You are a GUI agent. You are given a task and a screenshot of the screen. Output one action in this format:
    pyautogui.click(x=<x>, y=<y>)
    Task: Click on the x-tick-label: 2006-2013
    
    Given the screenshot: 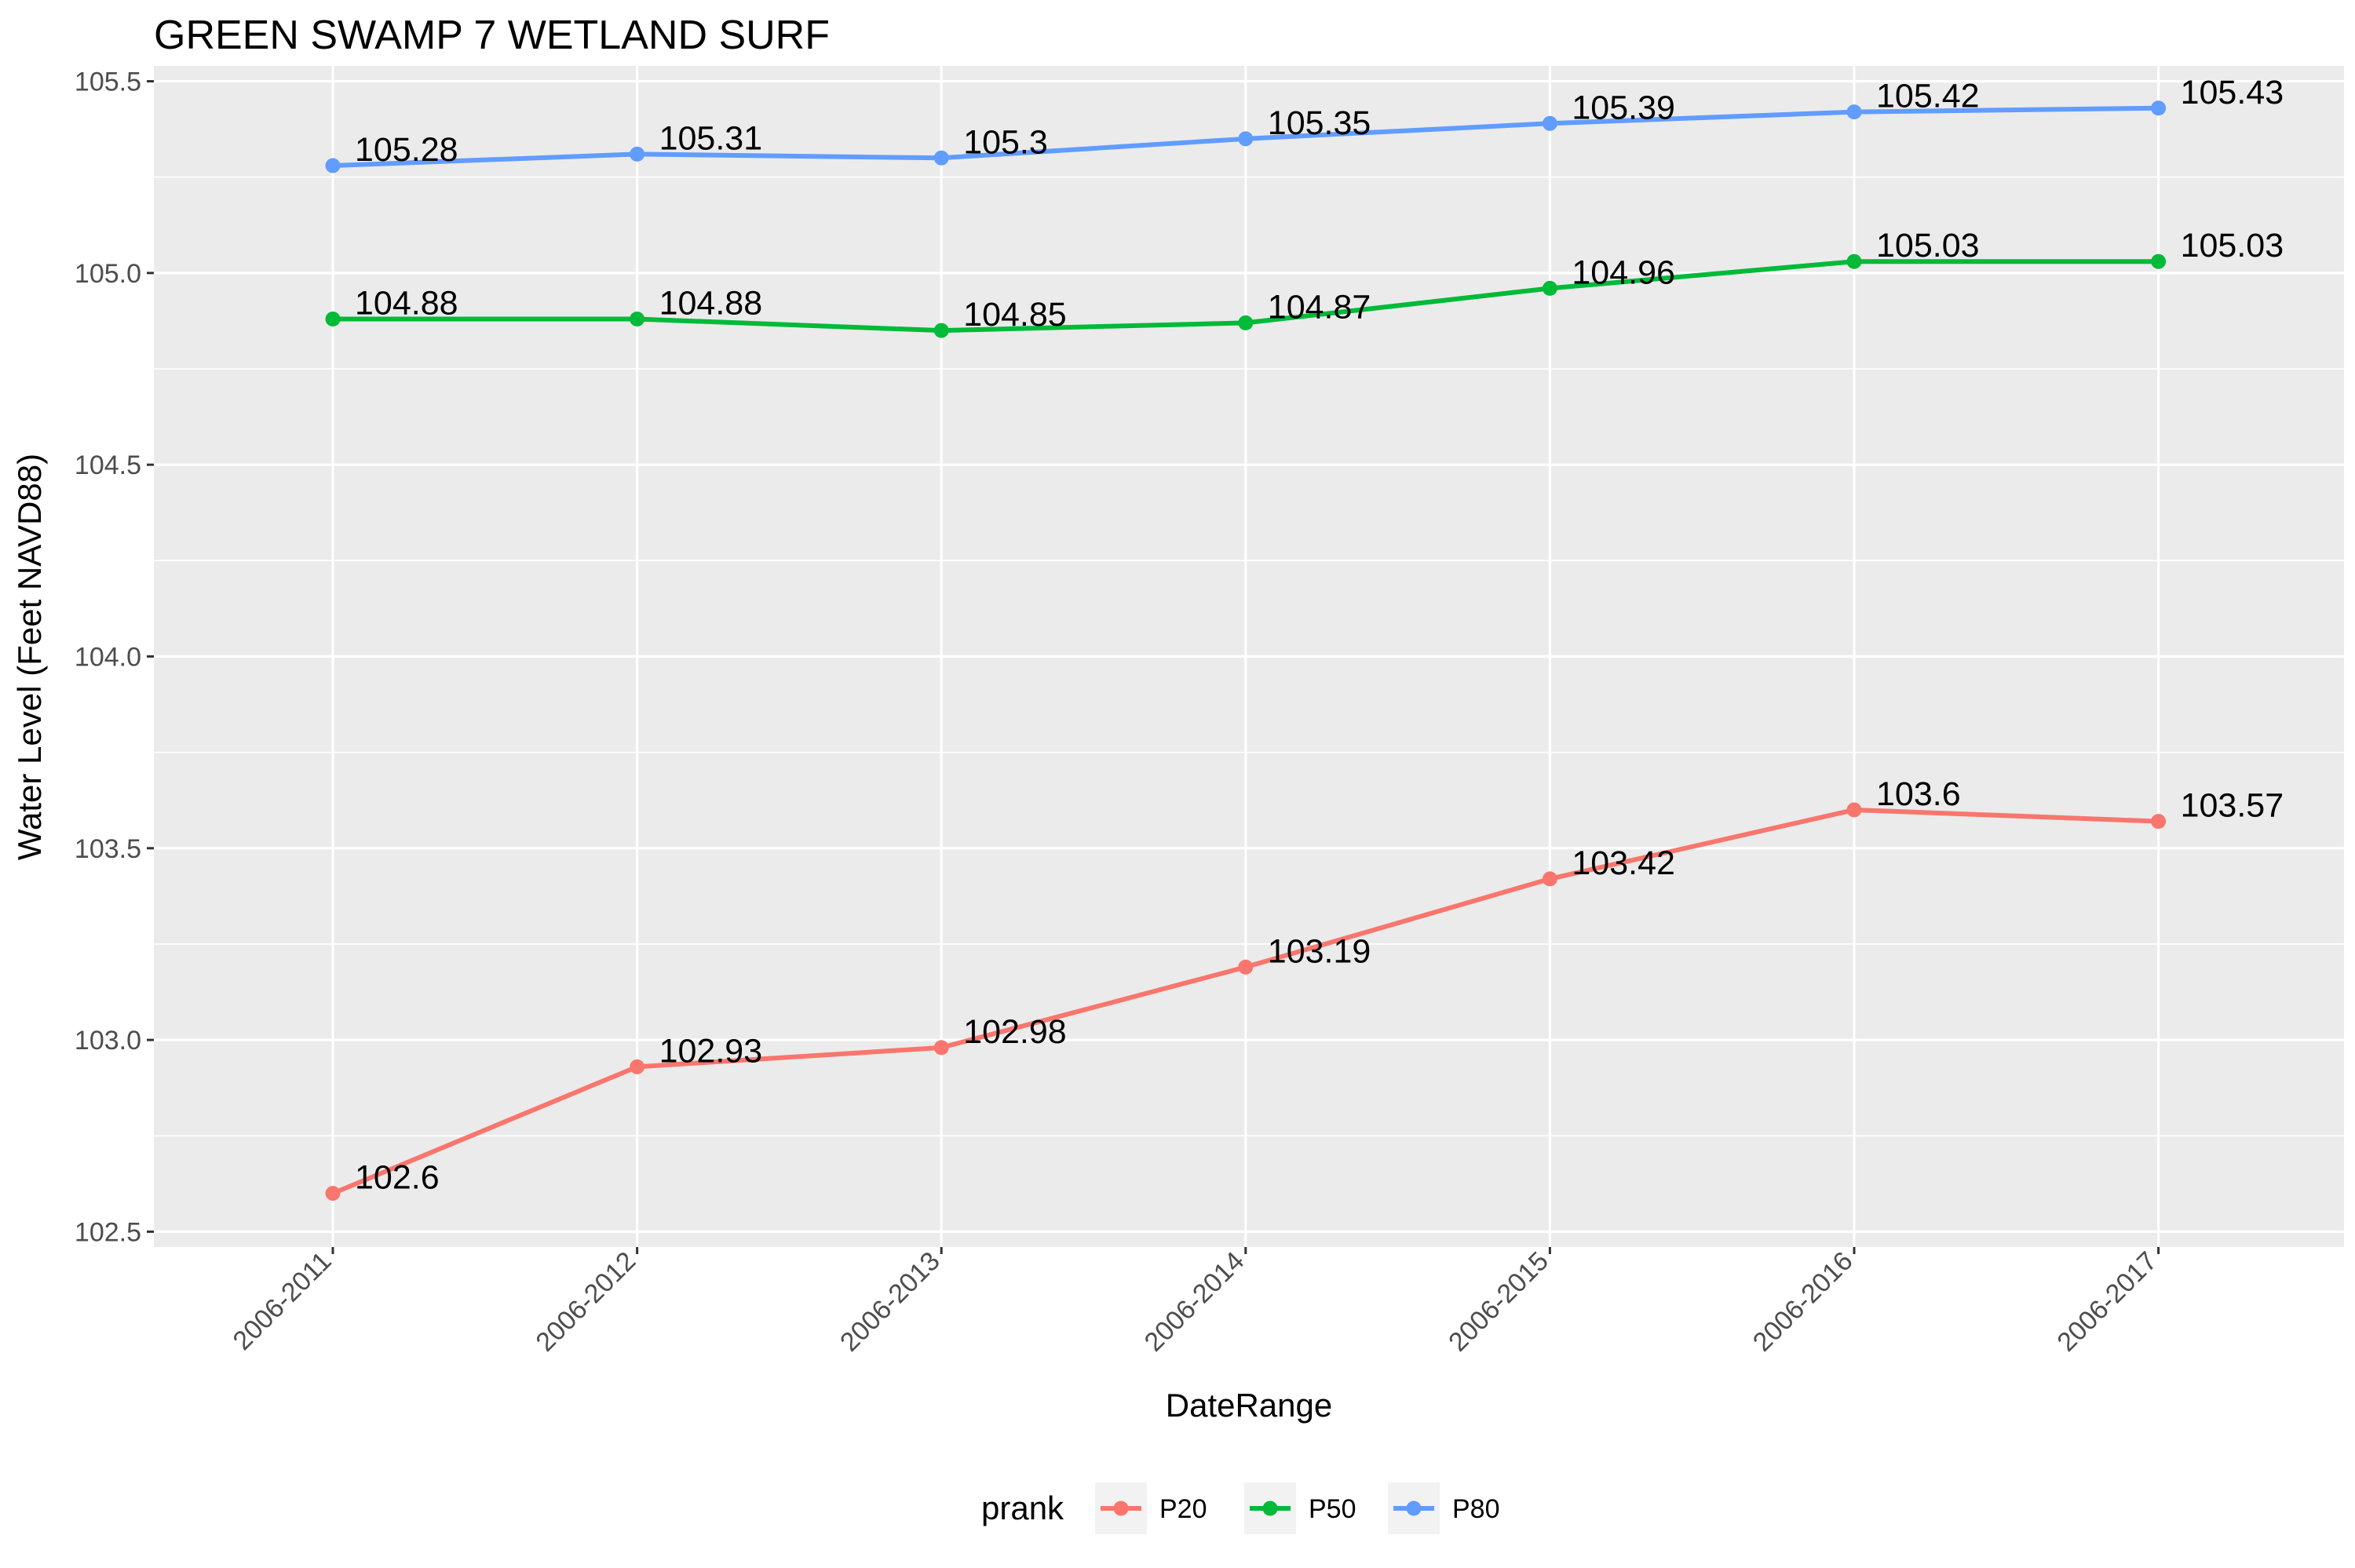 What is the action you would take?
    pyautogui.click(x=890, y=1302)
    